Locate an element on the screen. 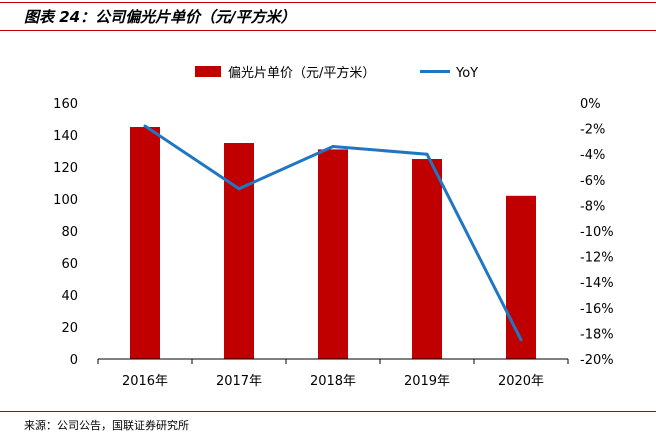 This screenshot has width=656, height=440. figure-title: 图表 24：公司偏光片单价（元/平方米） is located at coordinates (160, 17).